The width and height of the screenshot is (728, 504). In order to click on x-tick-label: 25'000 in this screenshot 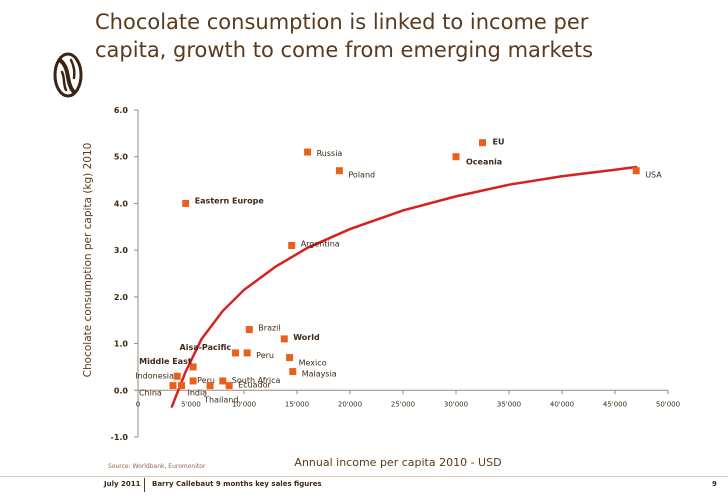, I will do `click(403, 404)`.